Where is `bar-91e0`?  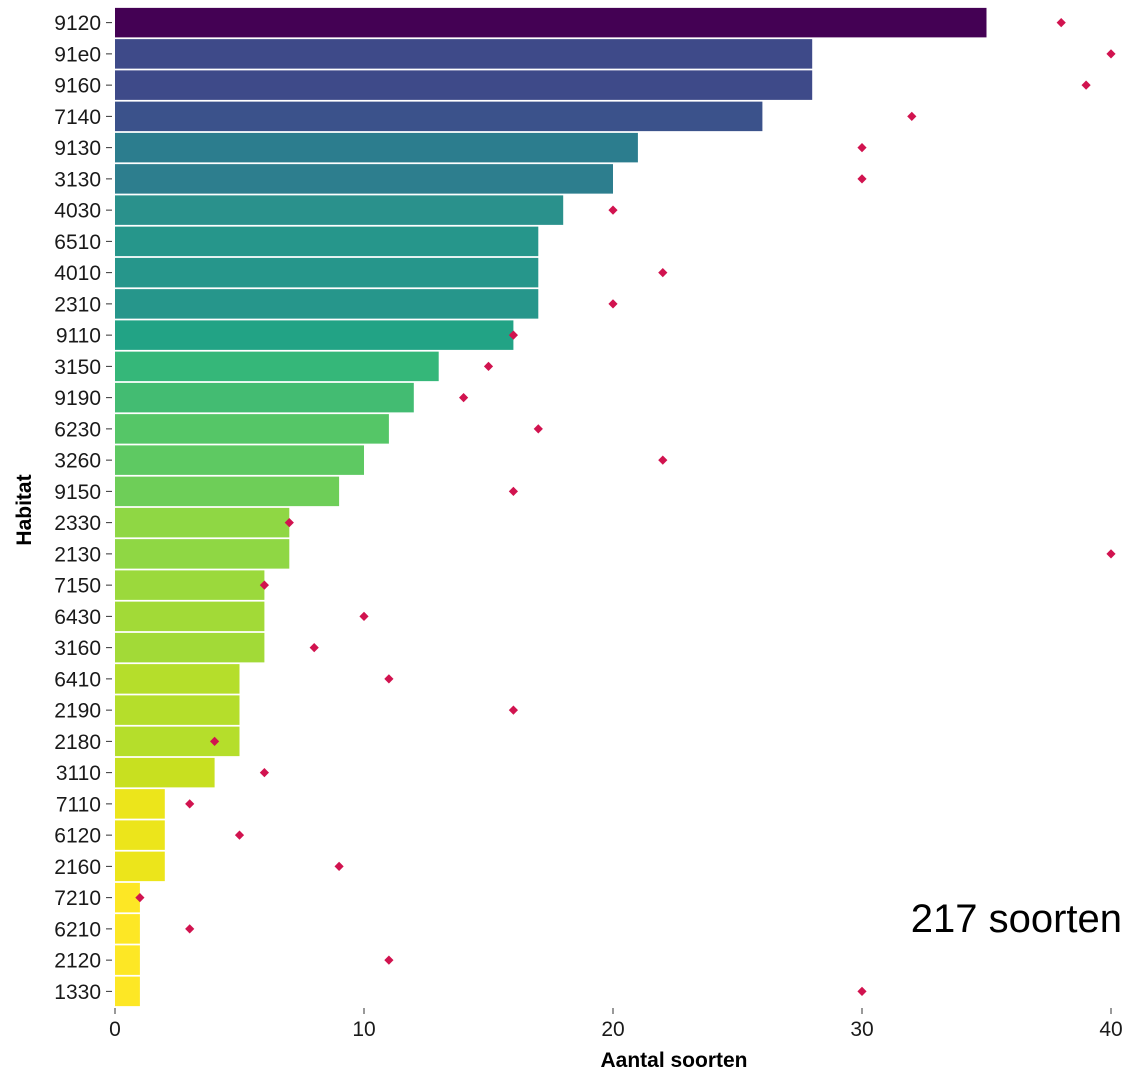
bar-91e0 is located at coordinates (464, 54).